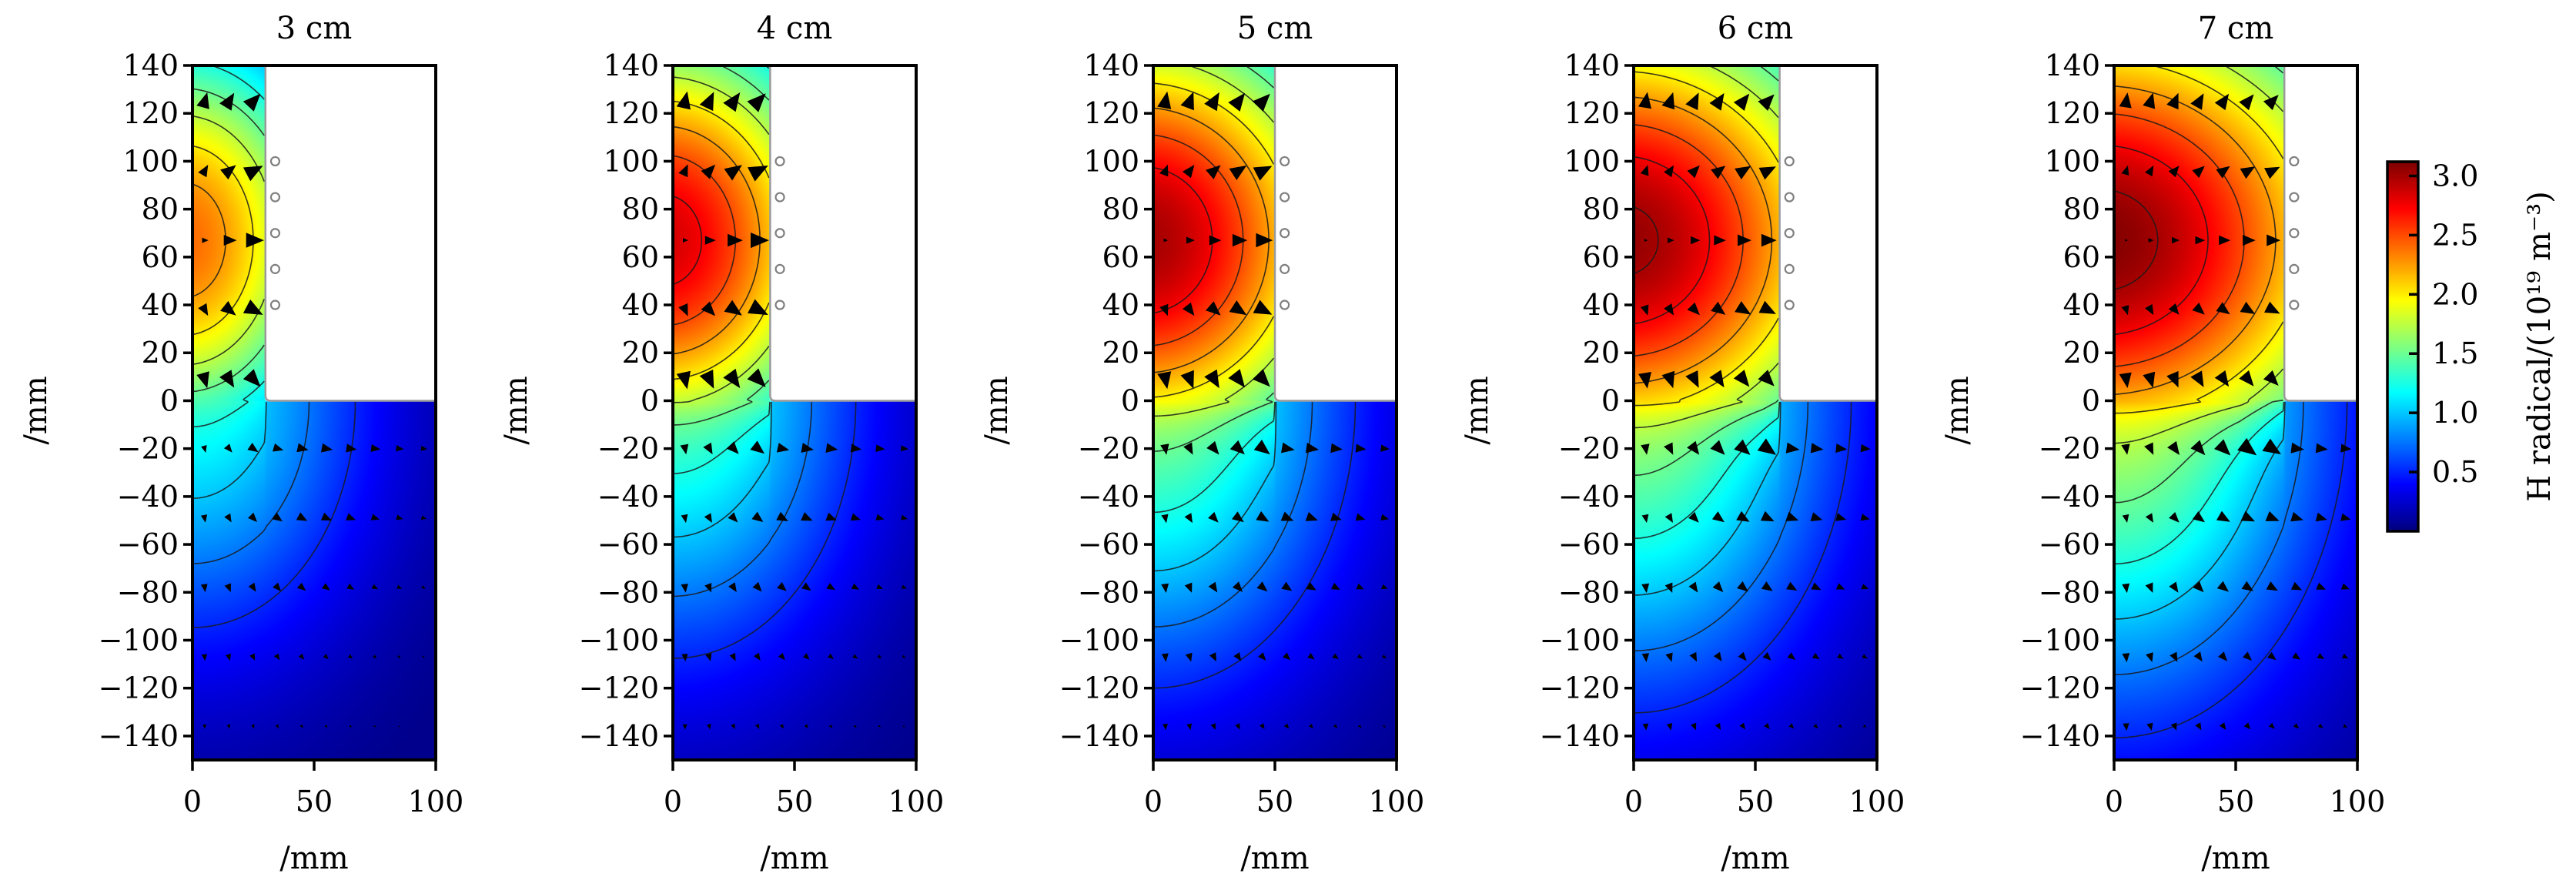 This screenshot has height=887, width=2576. I want to click on x-tick-label: 0, so click(673, 801).